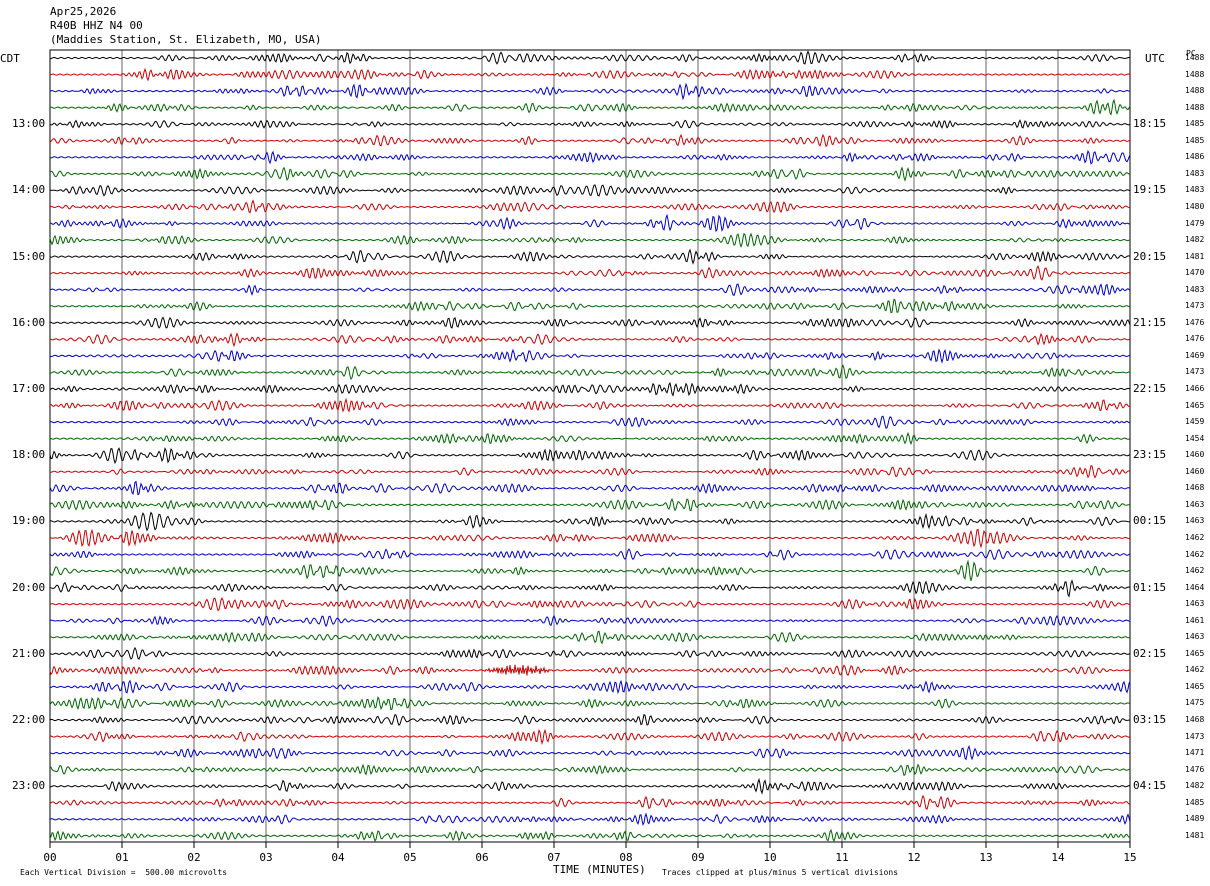 The height and width of the screenshot is (886, 1210). What do you see at coordinates (1150, 388) in the screenshot?
I see `utc-hour-label: 22:15` at bounding box center [1150, 388].